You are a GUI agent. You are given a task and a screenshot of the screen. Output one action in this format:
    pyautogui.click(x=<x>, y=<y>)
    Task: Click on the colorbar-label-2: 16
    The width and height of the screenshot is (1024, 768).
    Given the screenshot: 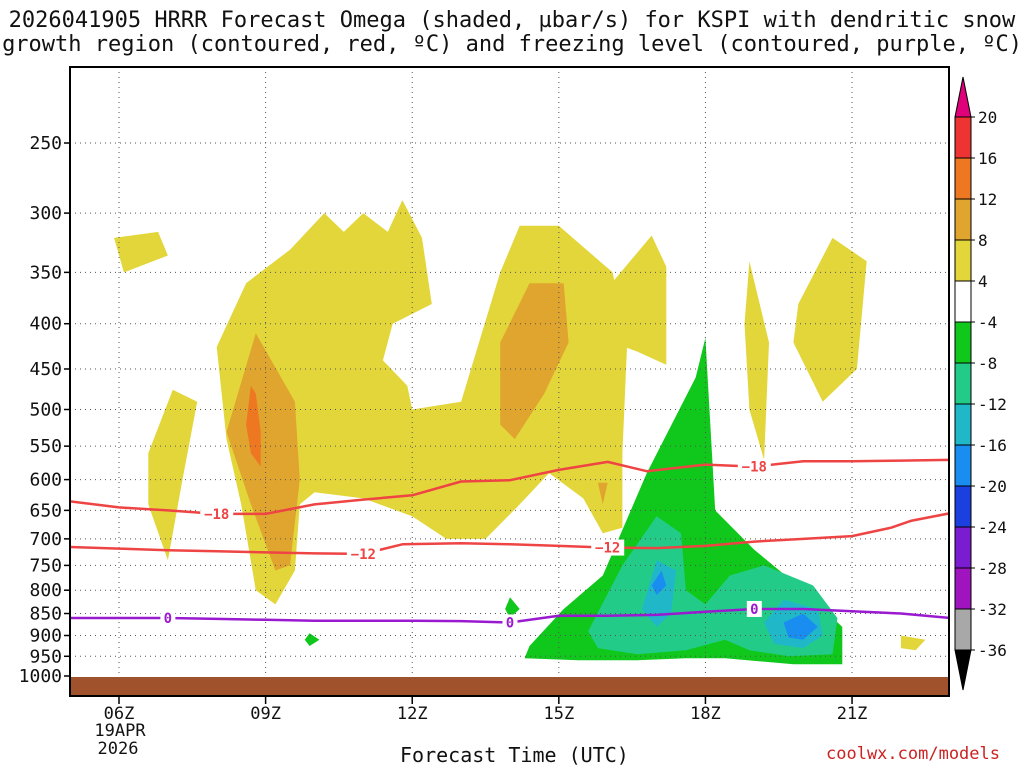 What is the action you would take?
    pyautogui.click(x=987, y=158)
    